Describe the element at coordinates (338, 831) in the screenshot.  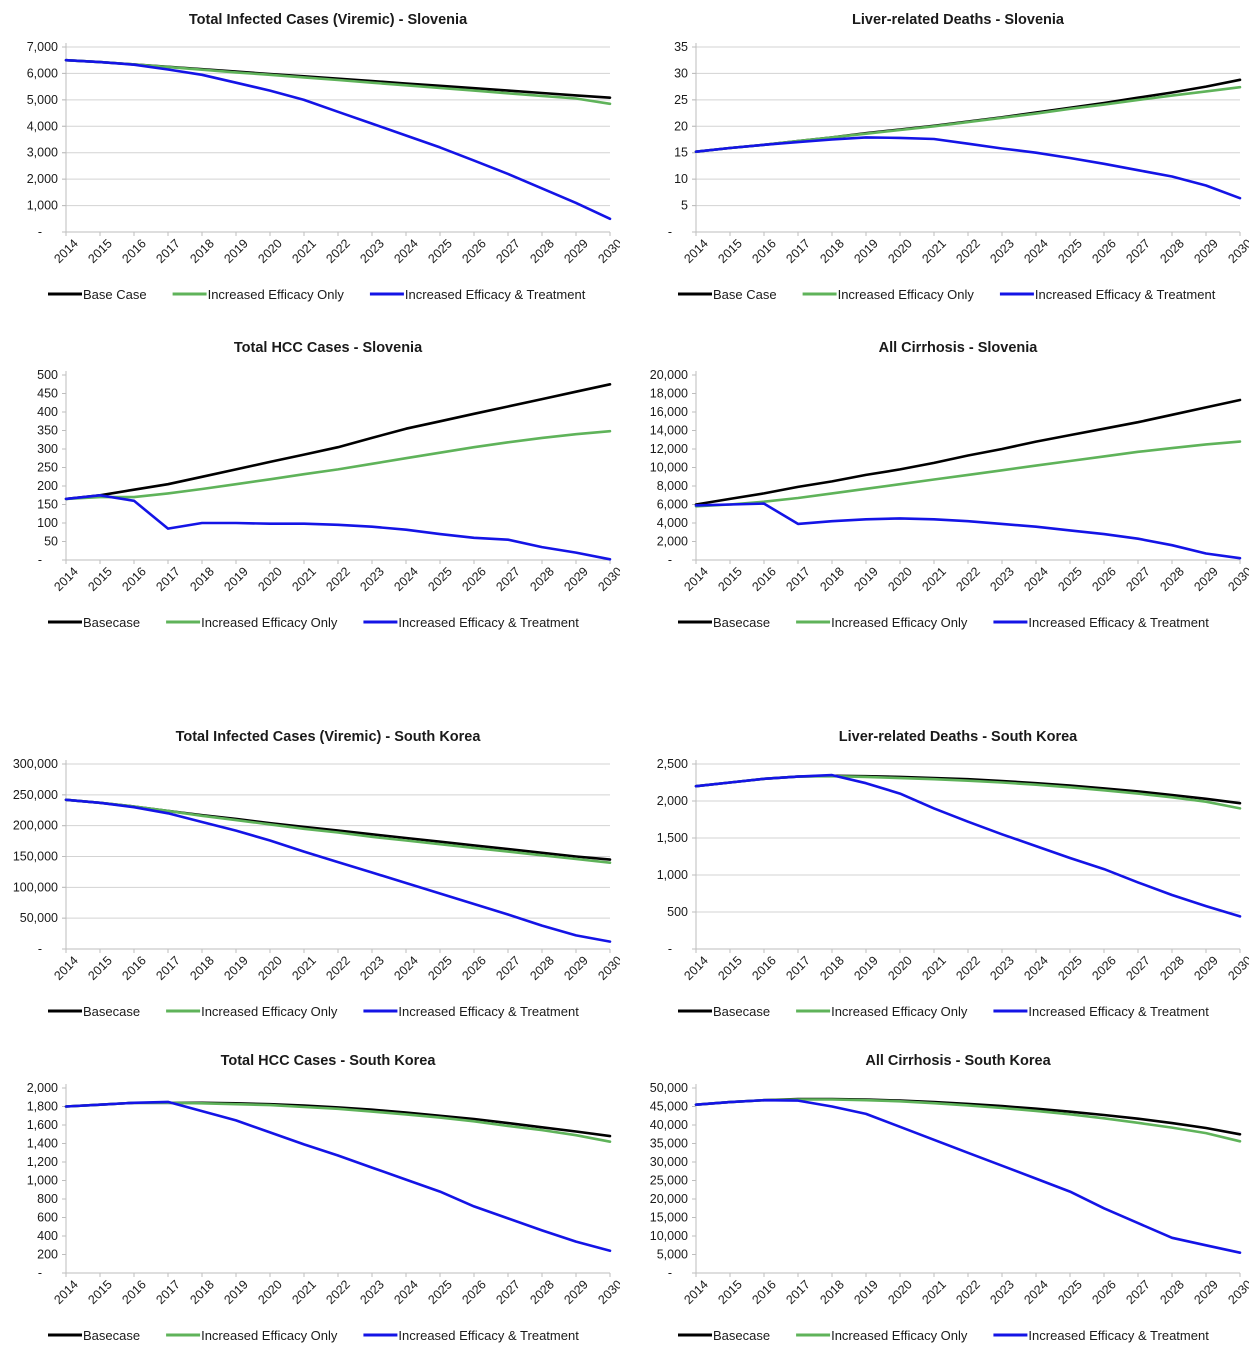
I see `series-line-increased-efficacy-only` at that location.